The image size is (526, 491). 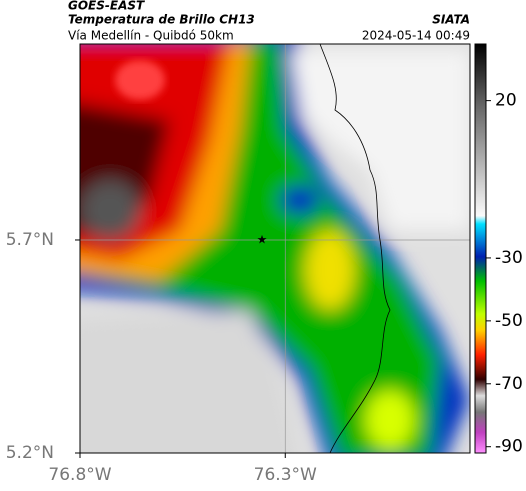 I want to click on y-tick-label: 5.2°N, so click(x=30, y=453).